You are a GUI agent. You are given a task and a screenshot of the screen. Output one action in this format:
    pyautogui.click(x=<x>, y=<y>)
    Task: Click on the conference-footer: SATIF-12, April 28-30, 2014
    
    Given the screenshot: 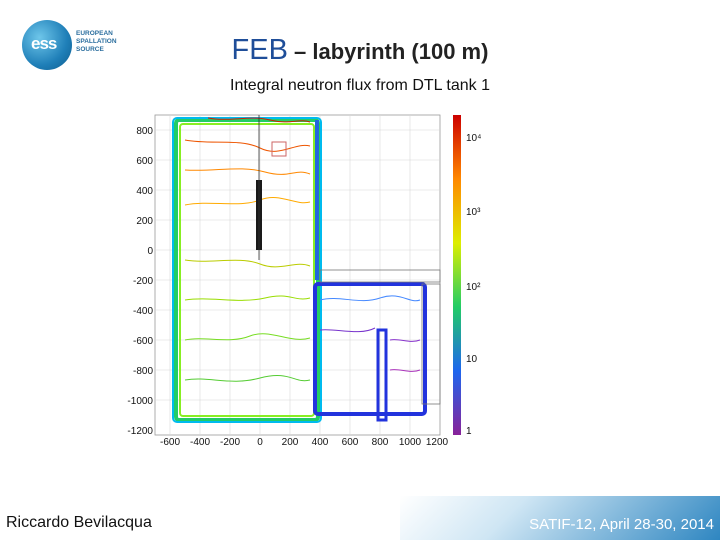 What is the action you would take?
    pyautogui.click(x=621, y=524)
    